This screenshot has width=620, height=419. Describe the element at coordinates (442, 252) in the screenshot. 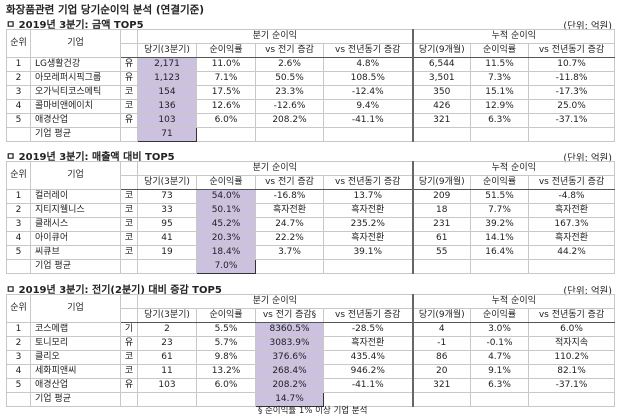

I see `cell-c-current: 55` at that location.